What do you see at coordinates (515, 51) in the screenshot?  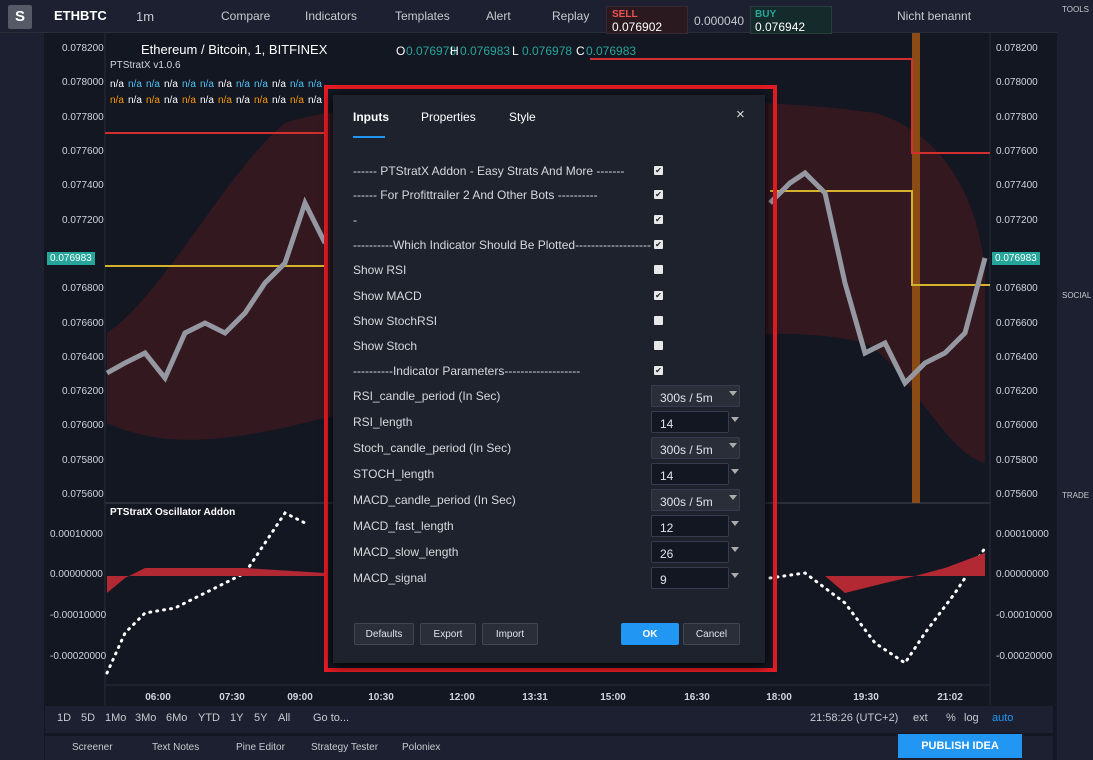 I see `ohlc-label: L` at bounding box center [515, 51].